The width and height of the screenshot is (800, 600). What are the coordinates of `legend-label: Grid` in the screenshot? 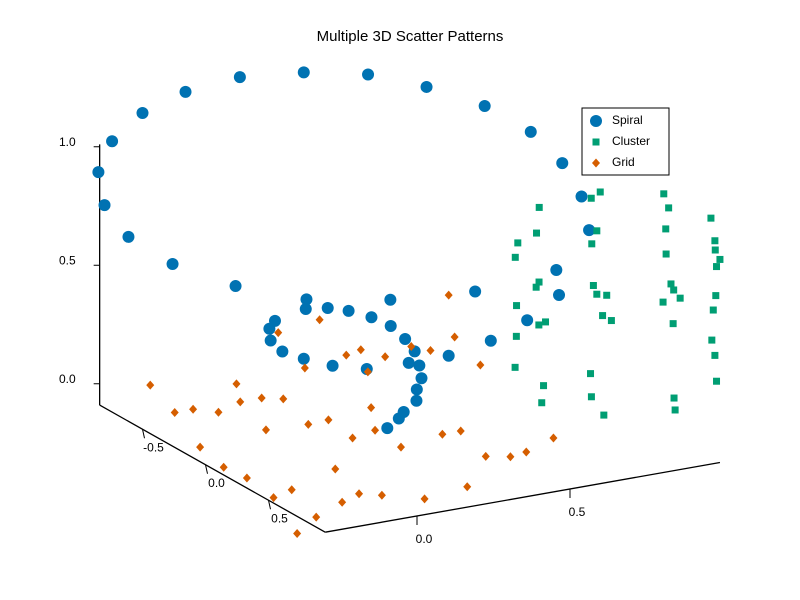 It's located at (623, 162).